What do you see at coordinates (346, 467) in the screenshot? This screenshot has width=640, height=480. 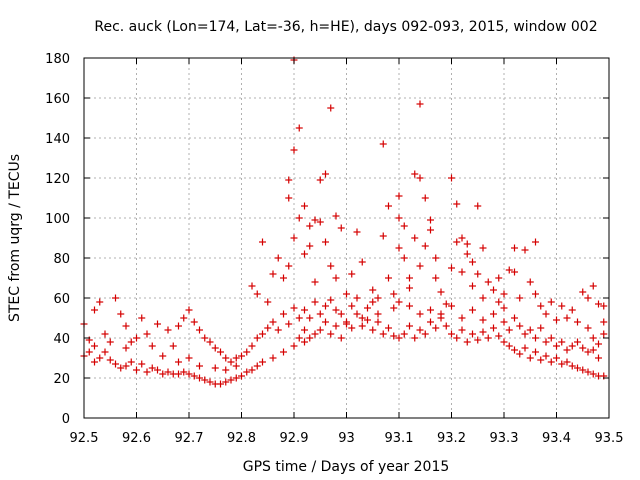 I see `x-axis-label: GPS time / Days of year 2015` at bounding box center [346, 467].